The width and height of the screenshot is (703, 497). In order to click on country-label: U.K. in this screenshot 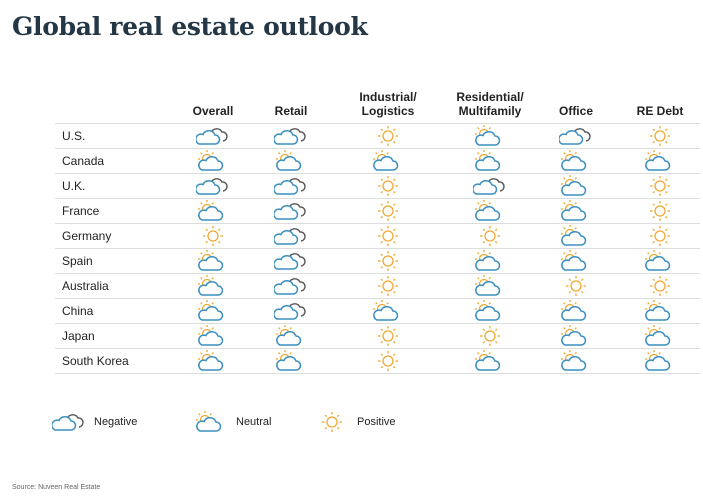, I will do `click(74, 186)`.